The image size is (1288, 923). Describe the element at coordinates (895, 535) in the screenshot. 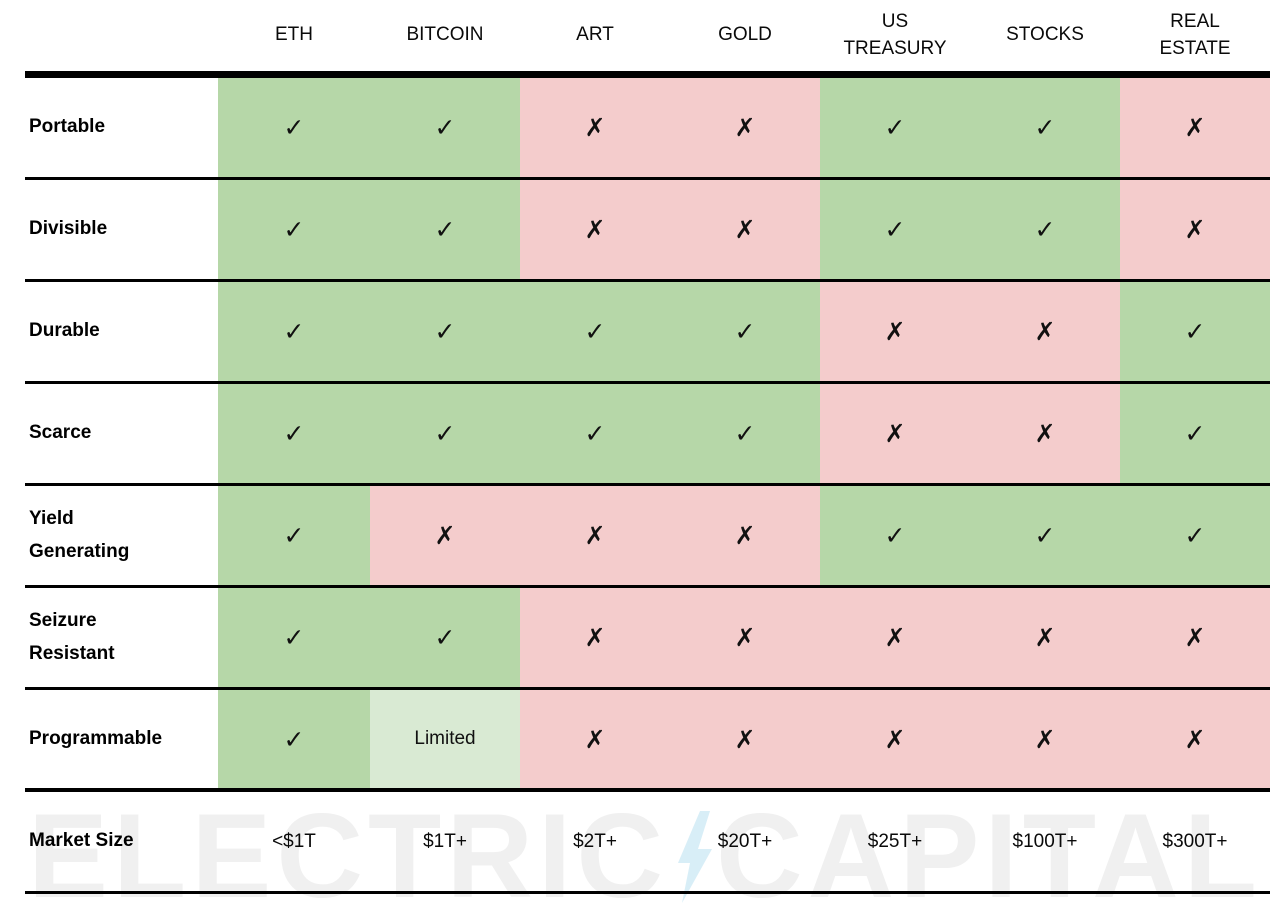

I see `cell-yield-generating-us-treasury: ✓` at that location.